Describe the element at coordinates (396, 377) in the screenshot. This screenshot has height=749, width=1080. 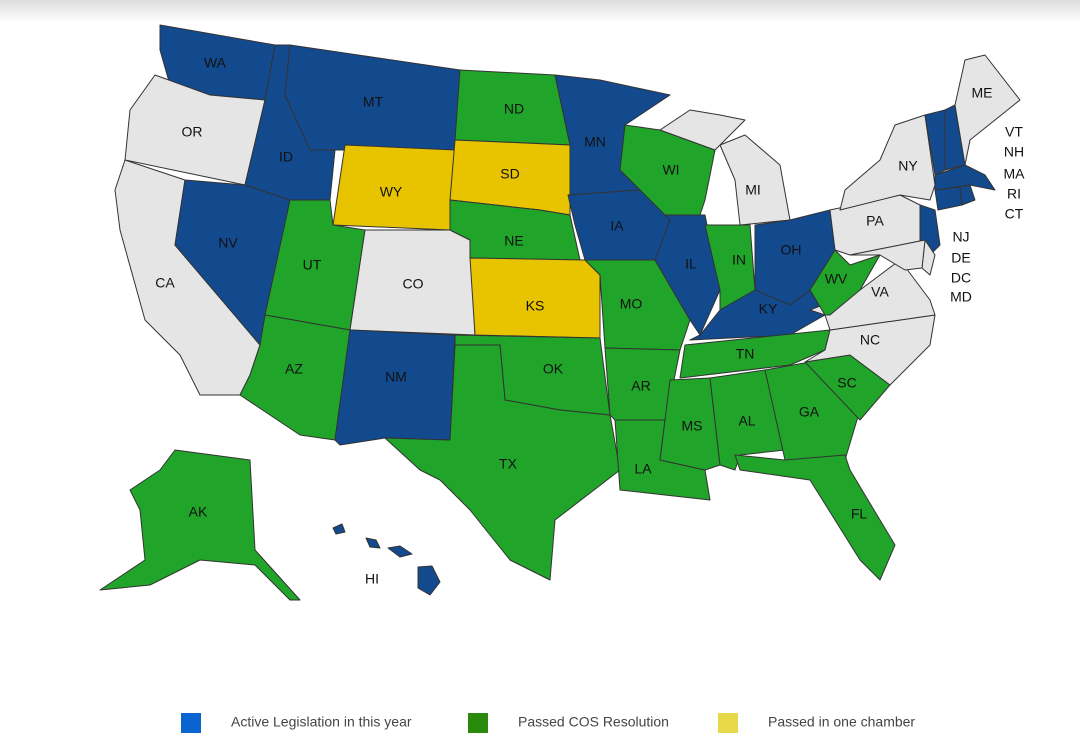
I see `state-label: NM` at that location.